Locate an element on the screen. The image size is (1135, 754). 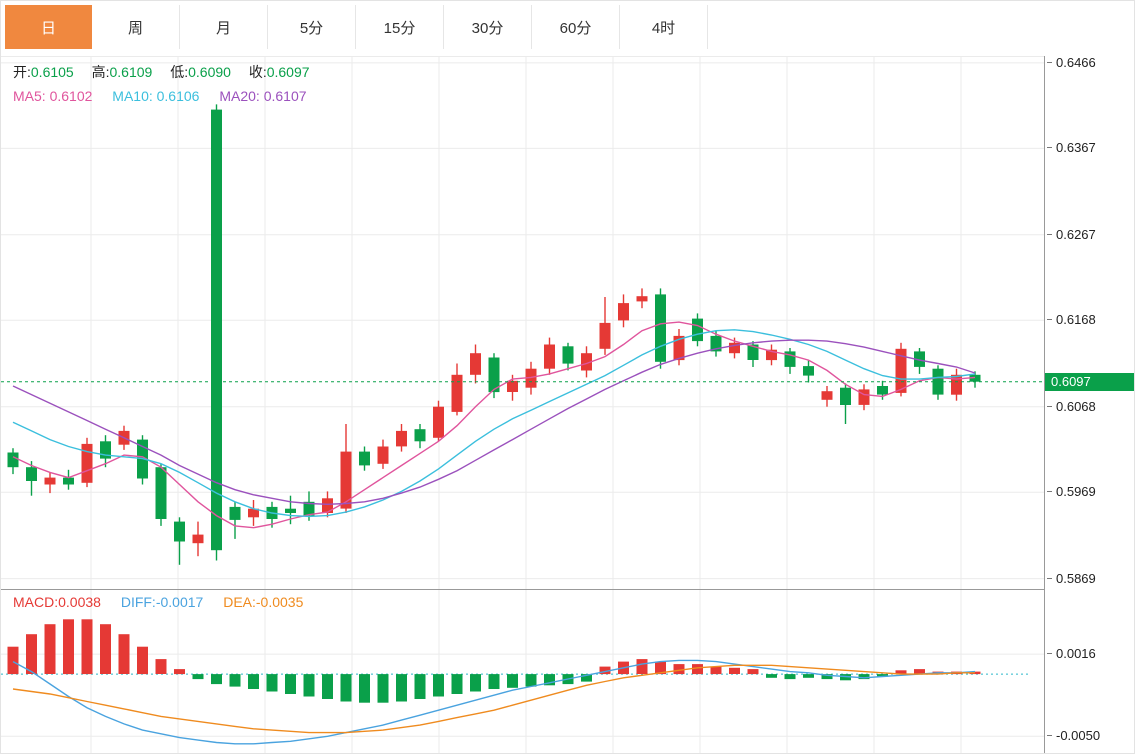
tab-week: 周 is located at coordinates (136, 27).